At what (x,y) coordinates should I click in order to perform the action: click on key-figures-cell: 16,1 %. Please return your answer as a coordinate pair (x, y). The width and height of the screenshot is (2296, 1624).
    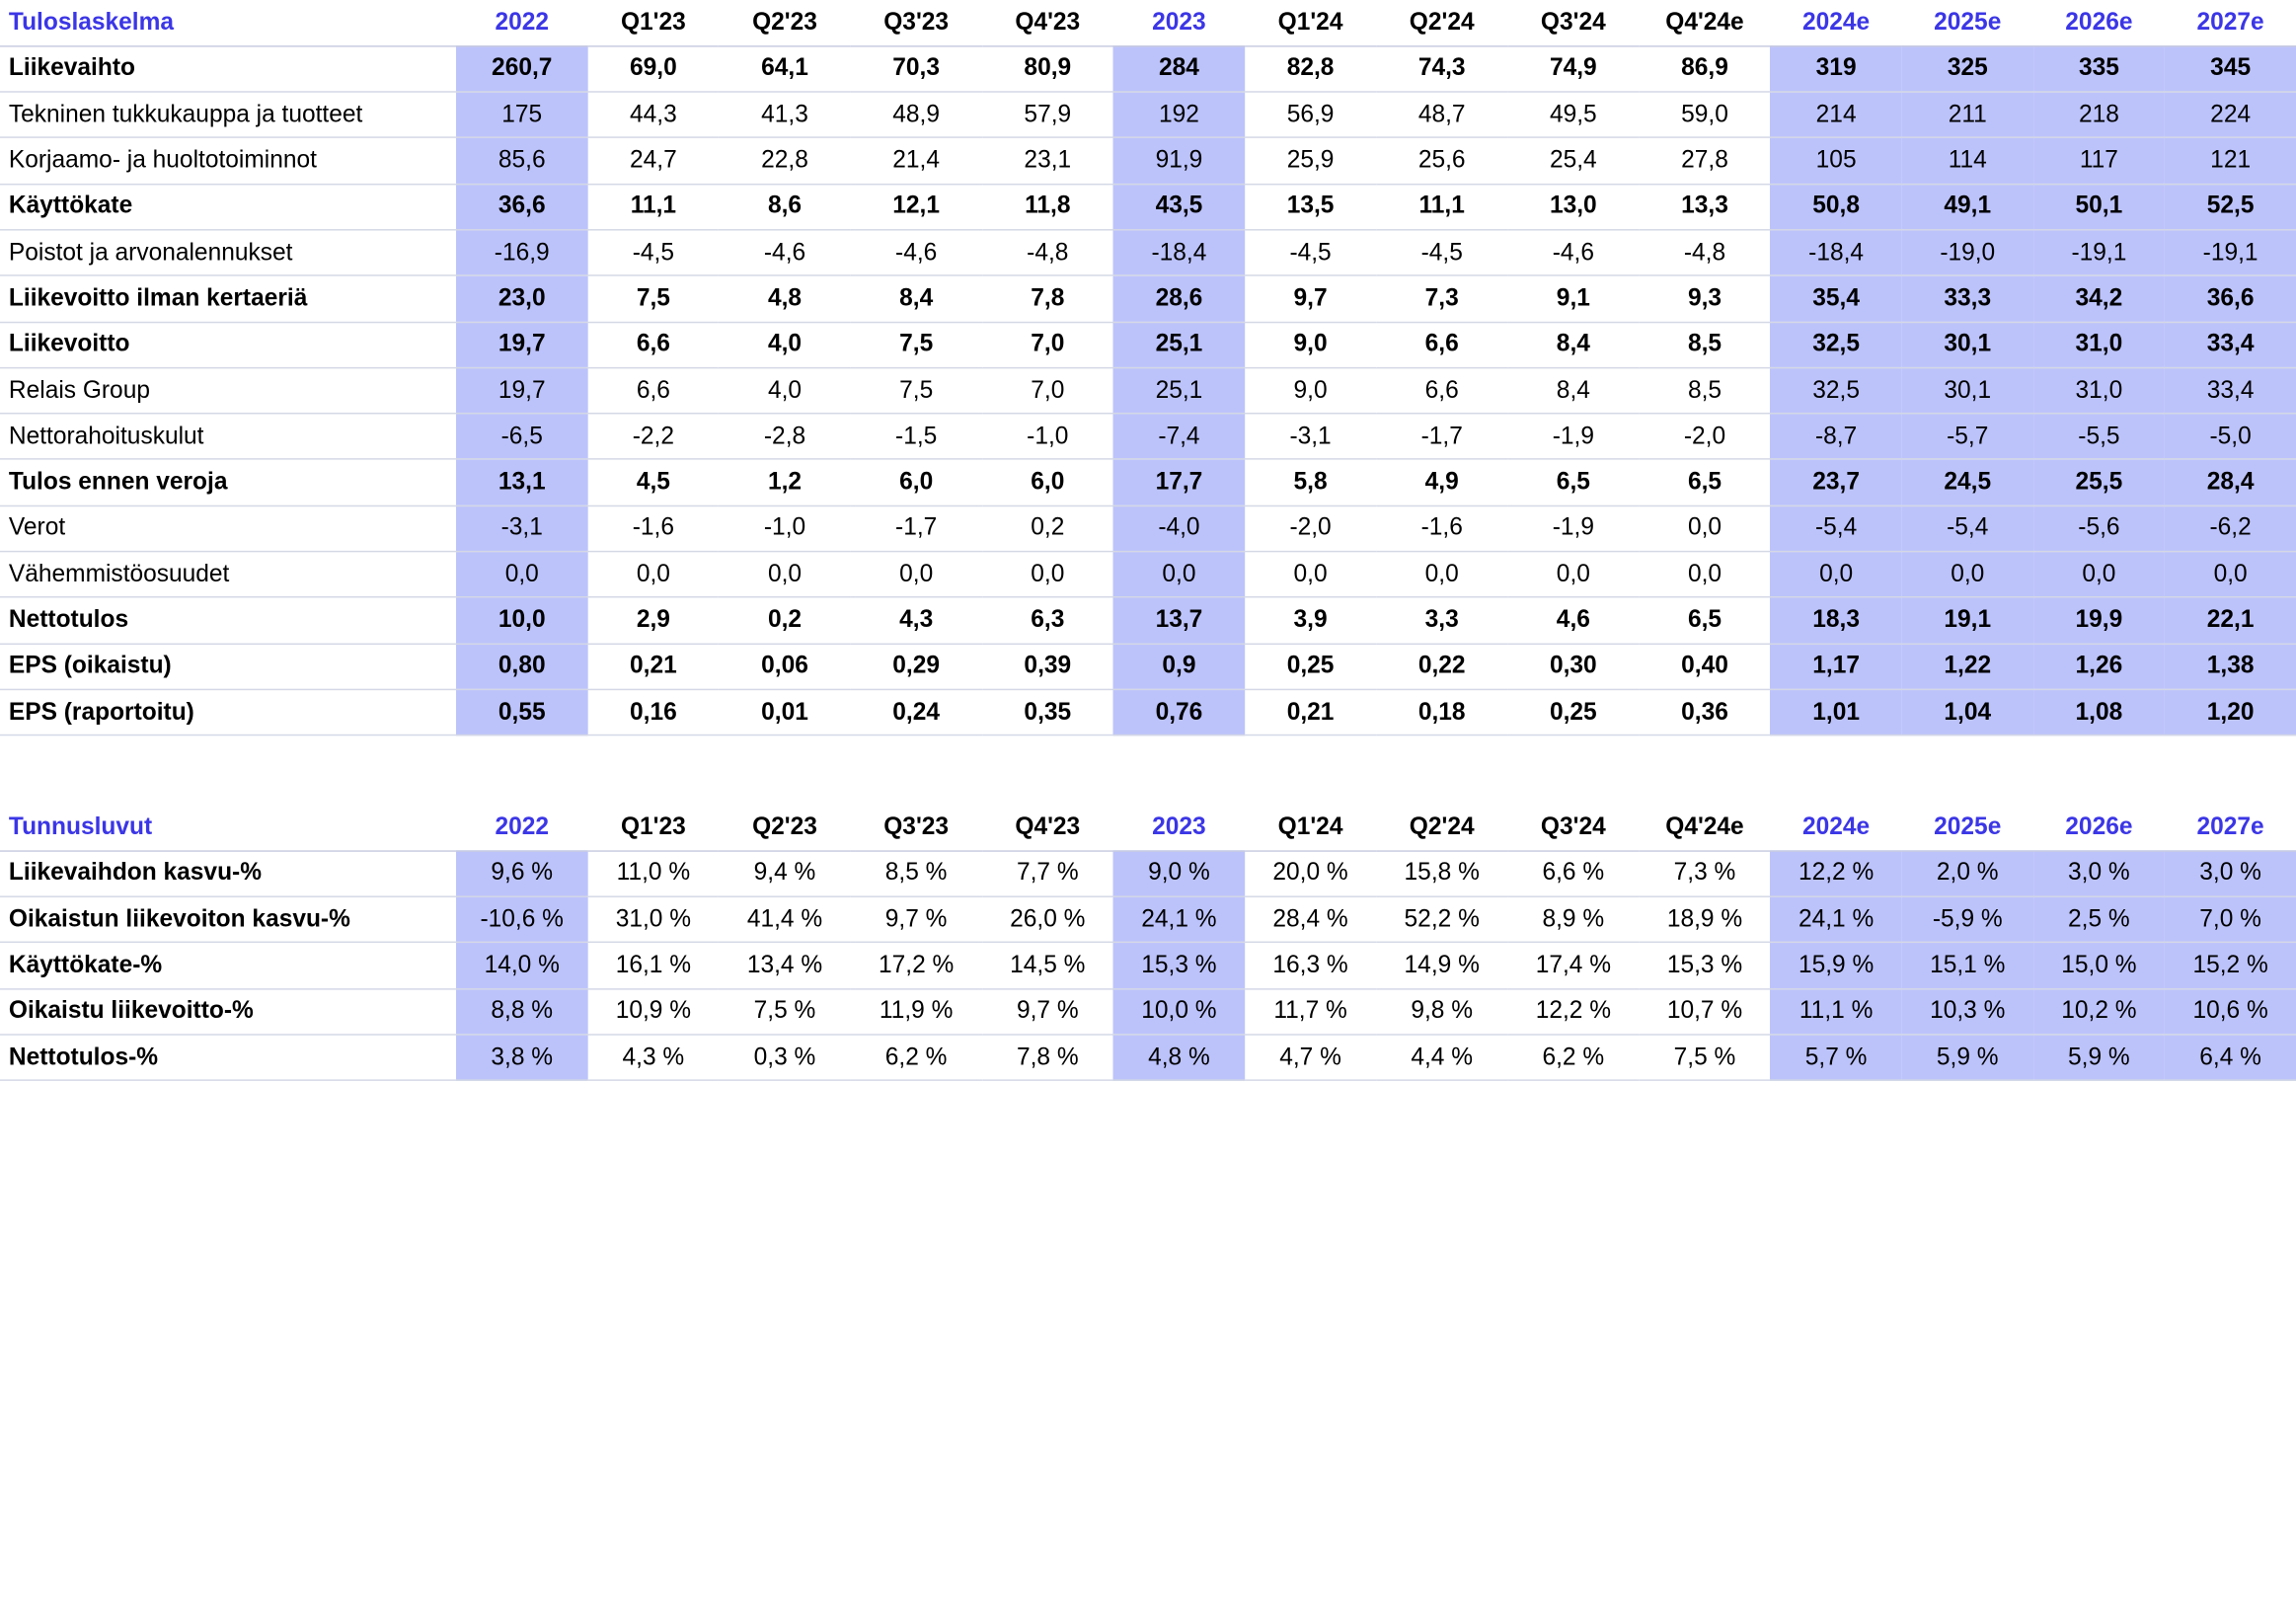
    Looking at the image, I should click on (653, 966).